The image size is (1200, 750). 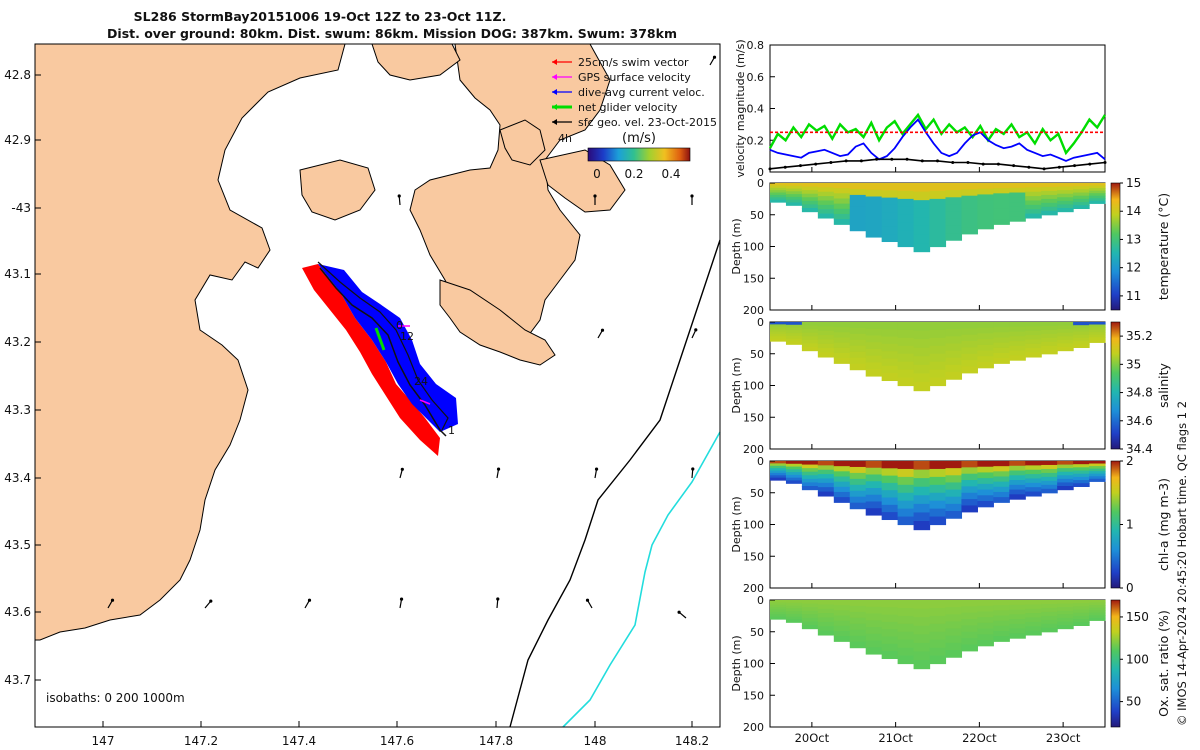 What do you see at coordinates (757, 354) in the screenshot?
I see `salinity-ytick-label: 50` at bounding box center [757, 354].